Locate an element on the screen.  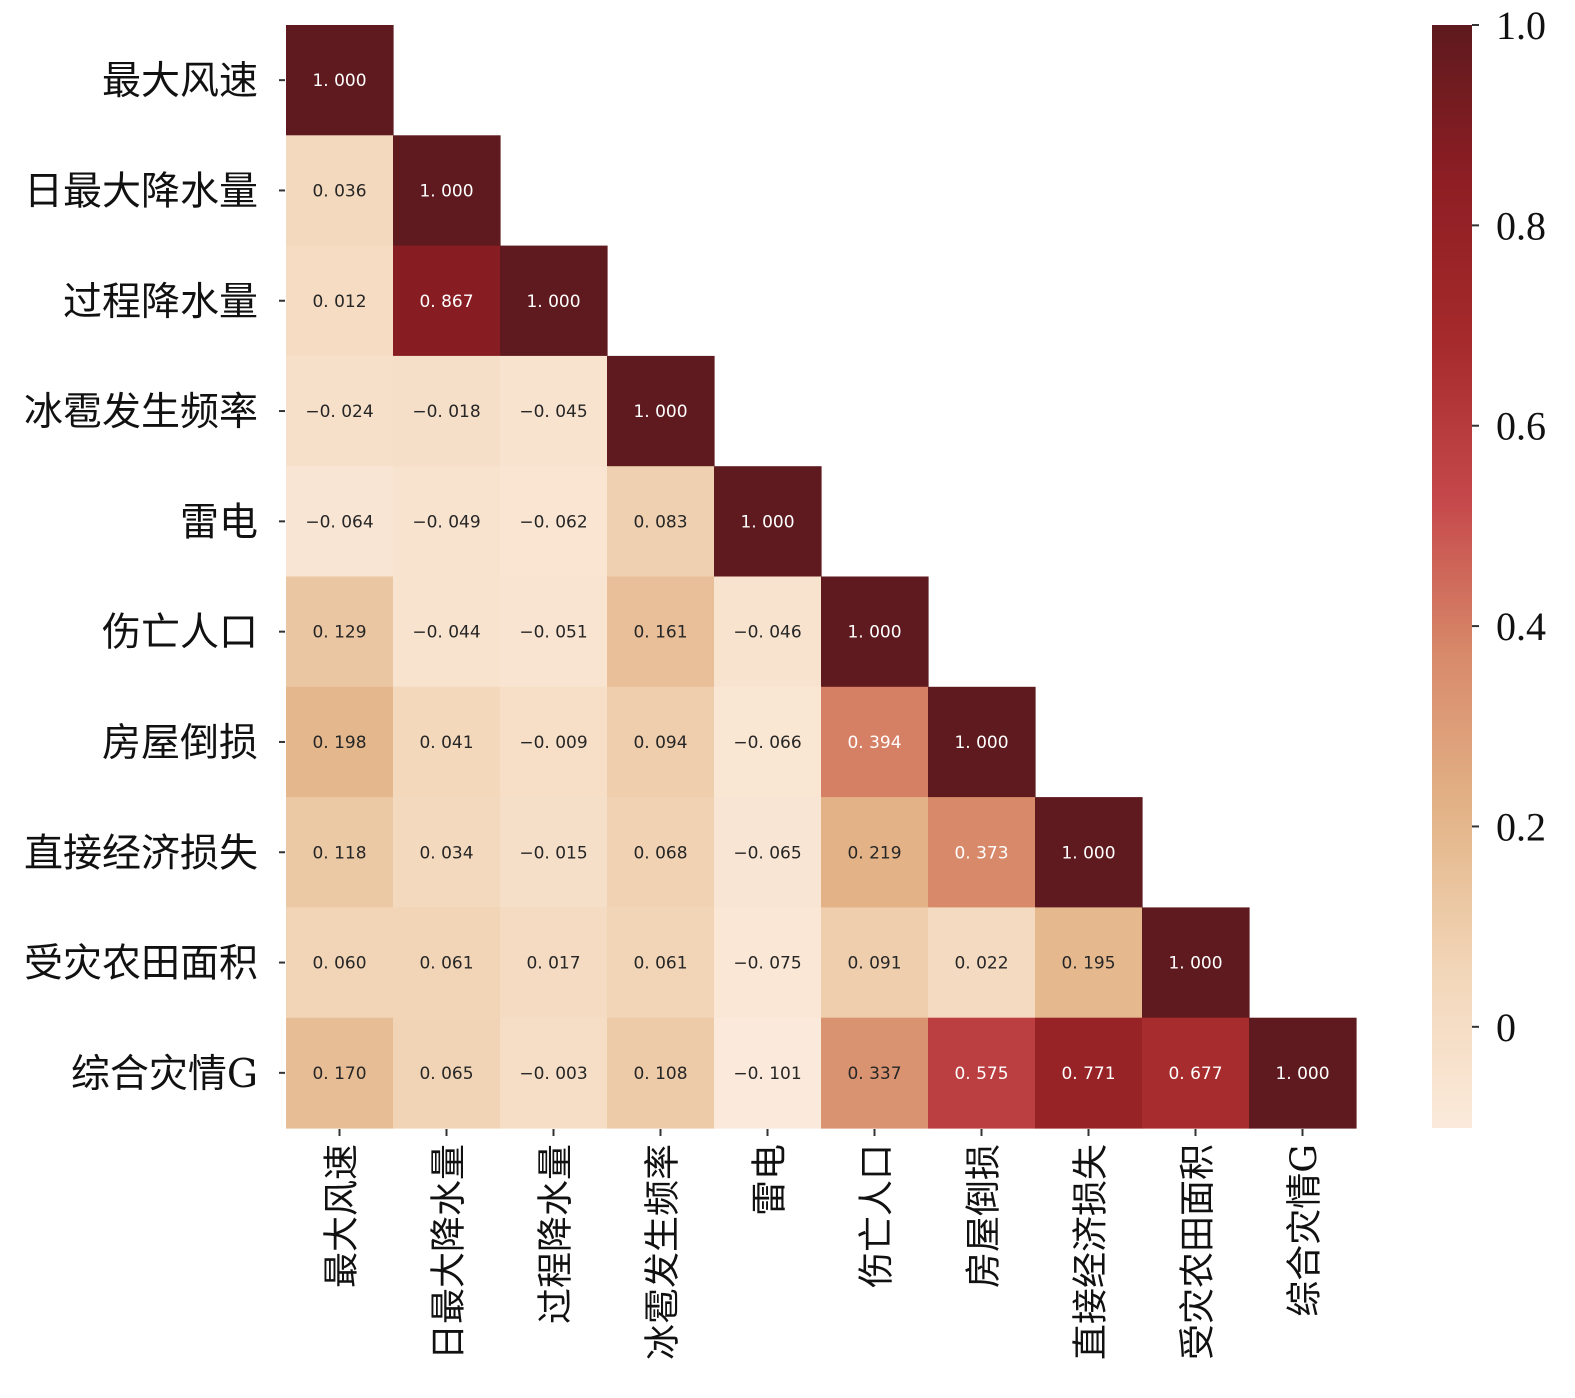
cell-value-label: −0. 045 is located at coordinates (553, 412).